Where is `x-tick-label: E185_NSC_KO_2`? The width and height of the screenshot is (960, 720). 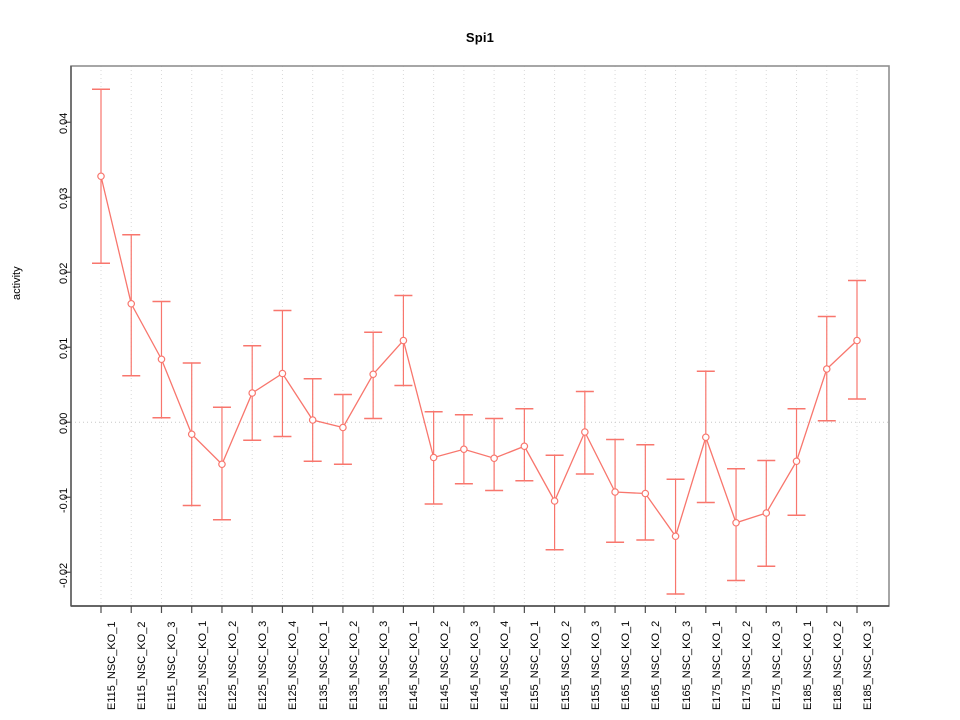 x-tick-label: E185_NSC_KO_2 is located at coordinates (837, 665).